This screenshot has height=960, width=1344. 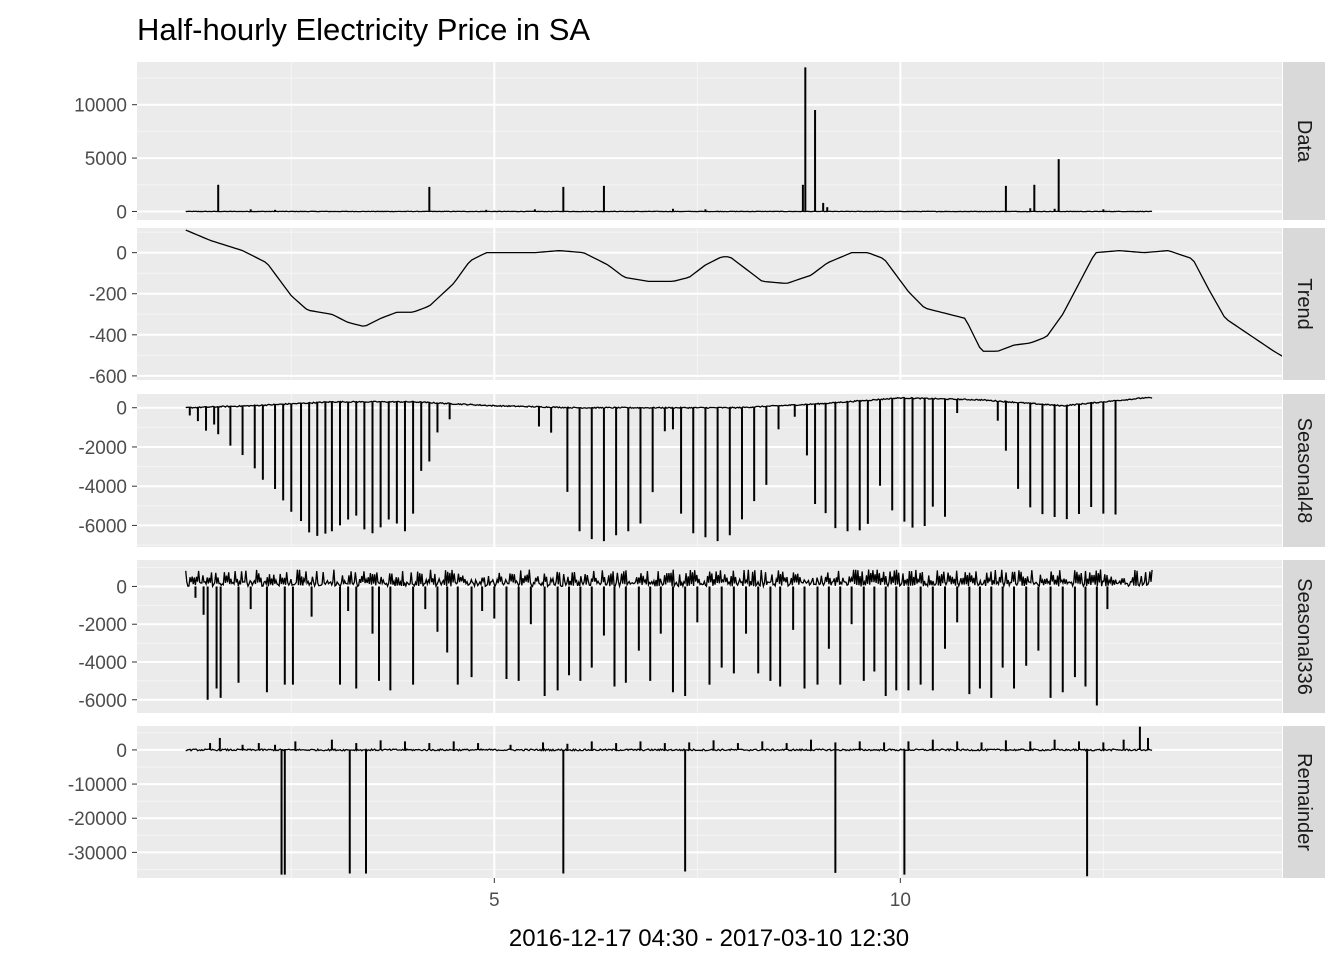 I want to click on y-tick-label: -20000, so click(x=97, y=819).